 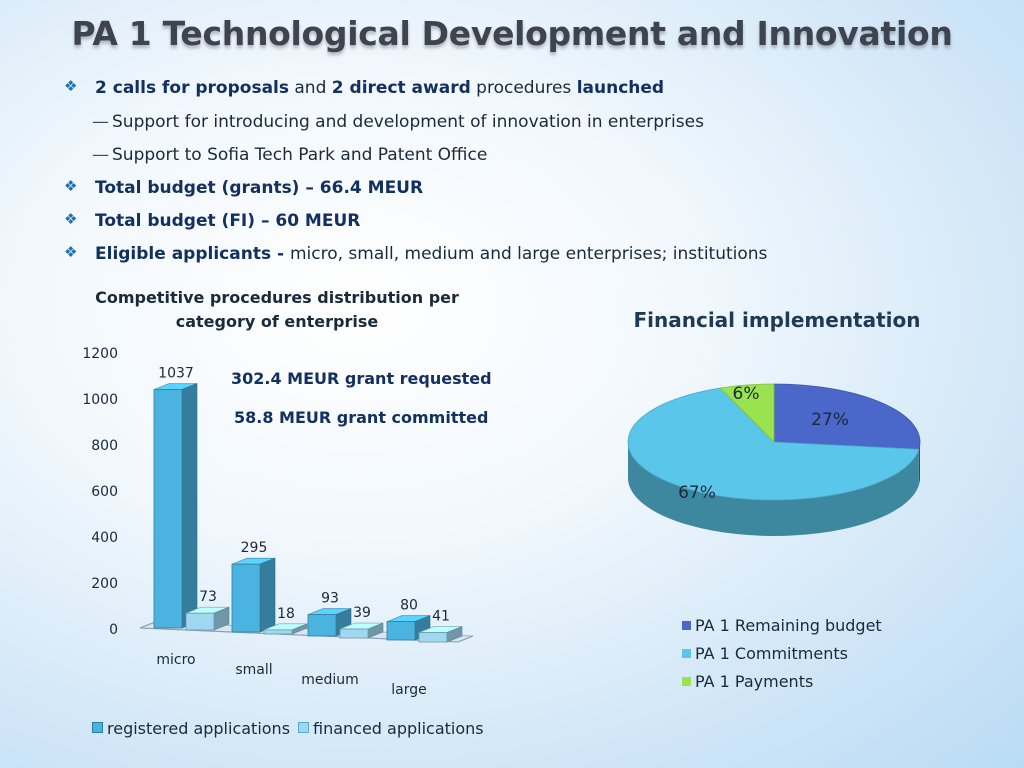 I want to click on pie-value-label: 6%, so click(x=746, y=394).